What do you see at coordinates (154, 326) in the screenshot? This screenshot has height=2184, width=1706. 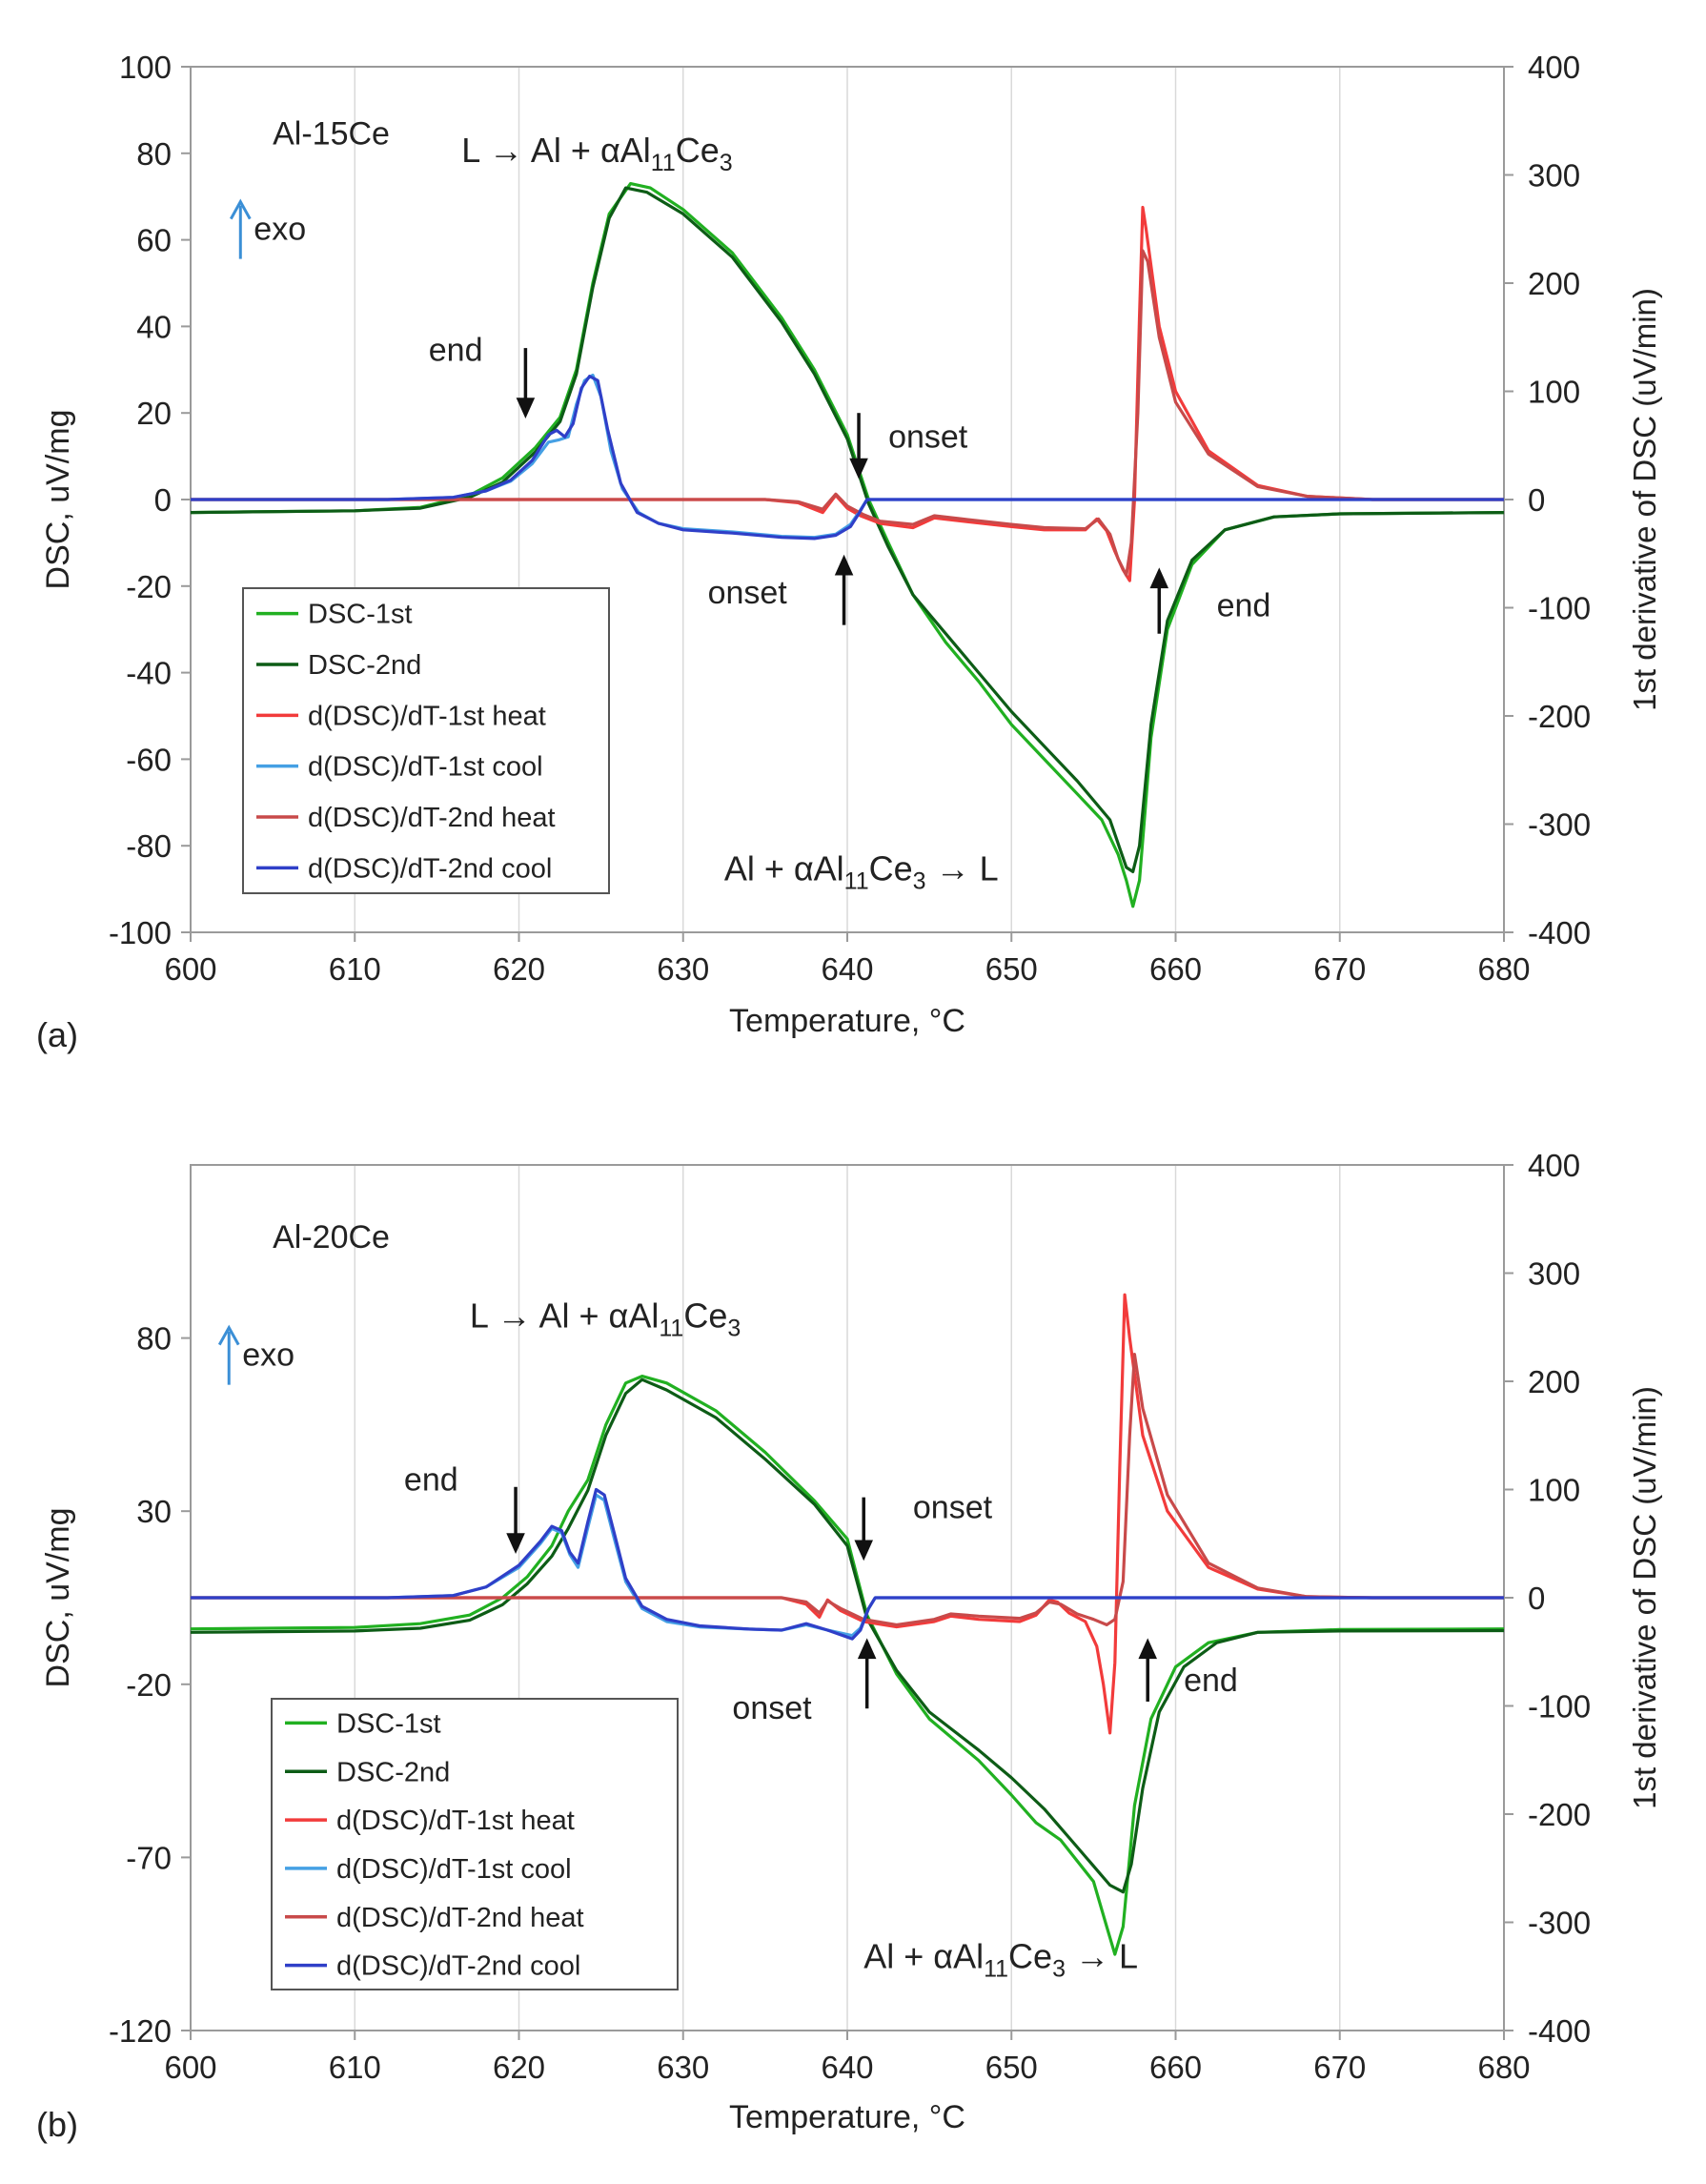 I see `y-tick-label: 40` at bounding box center [154, 326].